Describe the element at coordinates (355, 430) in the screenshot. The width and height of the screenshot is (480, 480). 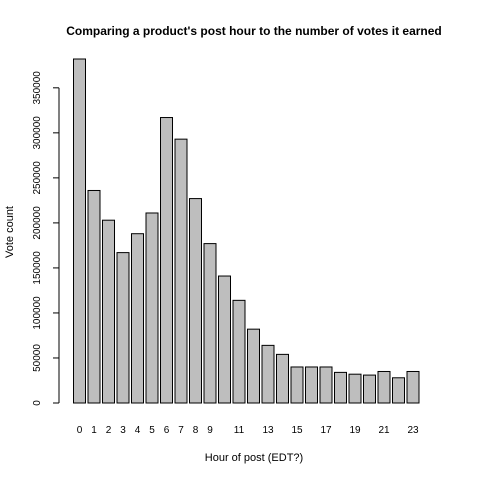
I see `x-tick-label: 19` at that location.